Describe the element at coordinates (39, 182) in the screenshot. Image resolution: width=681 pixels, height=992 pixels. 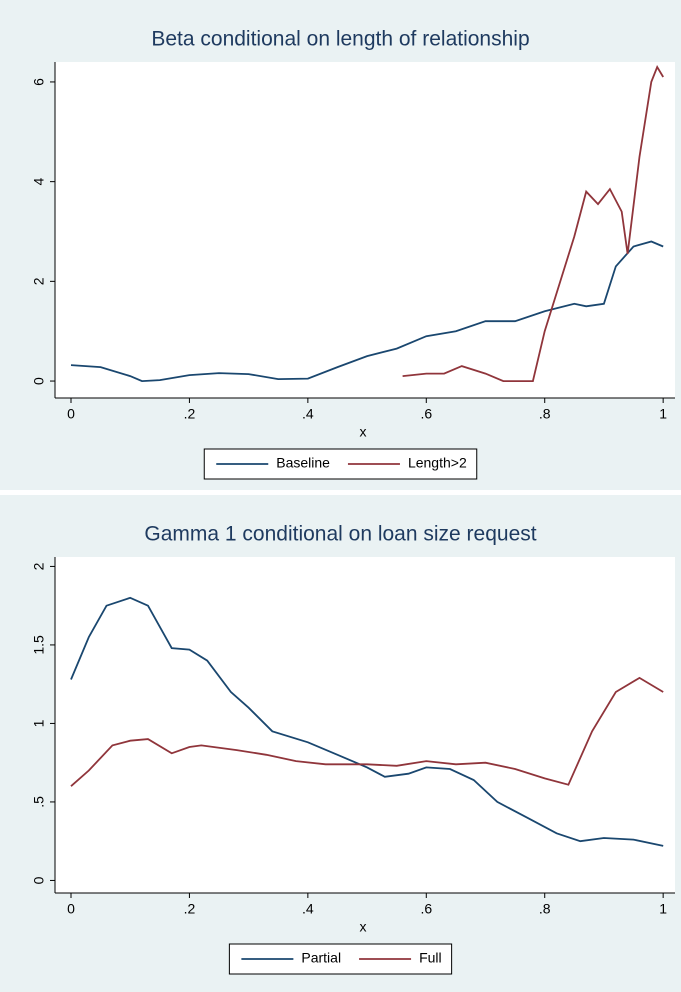
I see `y-tick-label: 4` at that location.